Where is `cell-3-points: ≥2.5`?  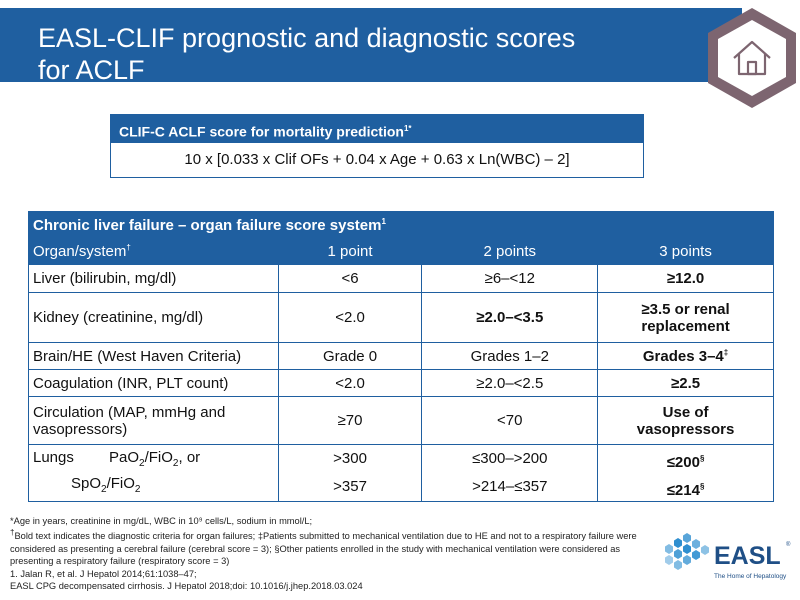 cell-3-points: ≥2.5 is located at coordinates (685, 383).